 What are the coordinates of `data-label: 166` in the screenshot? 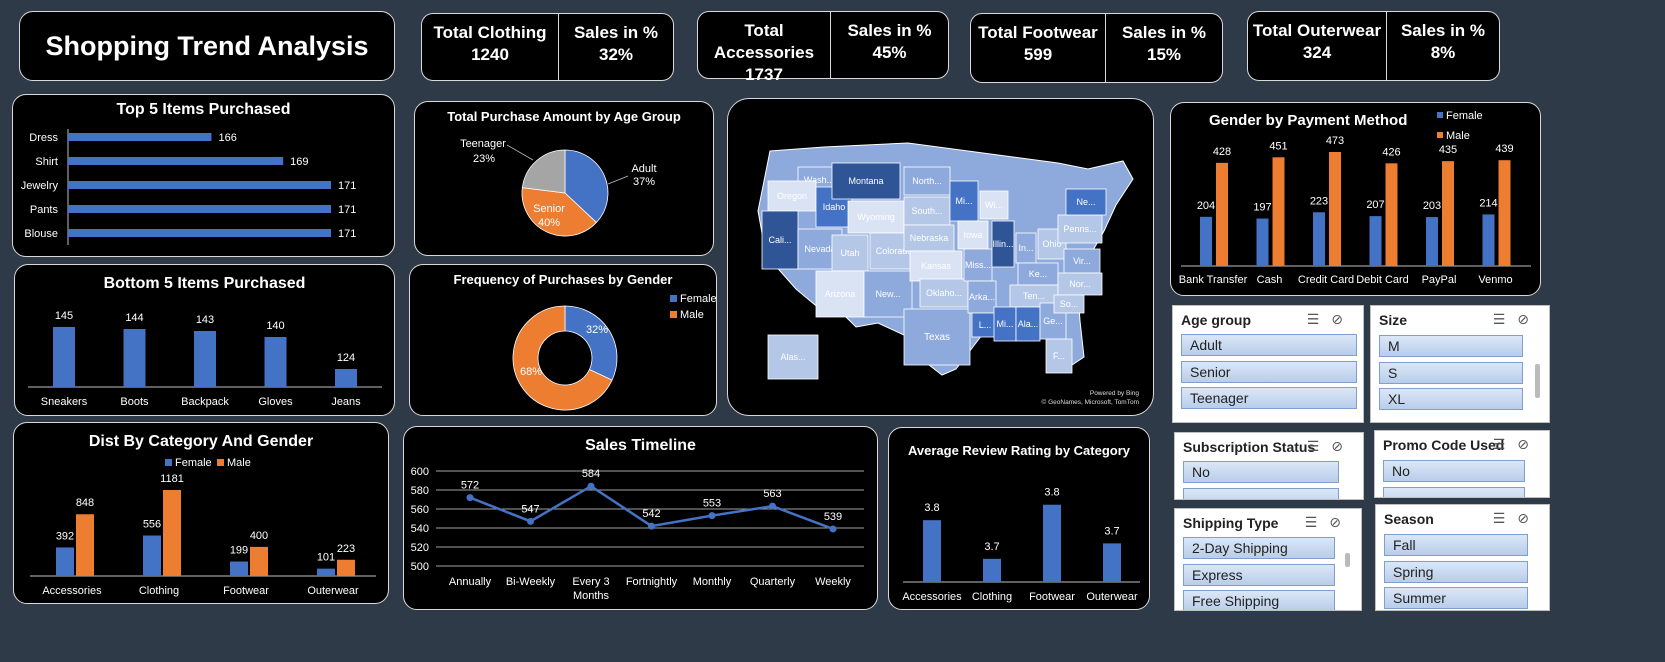 It's located at (227, 138).